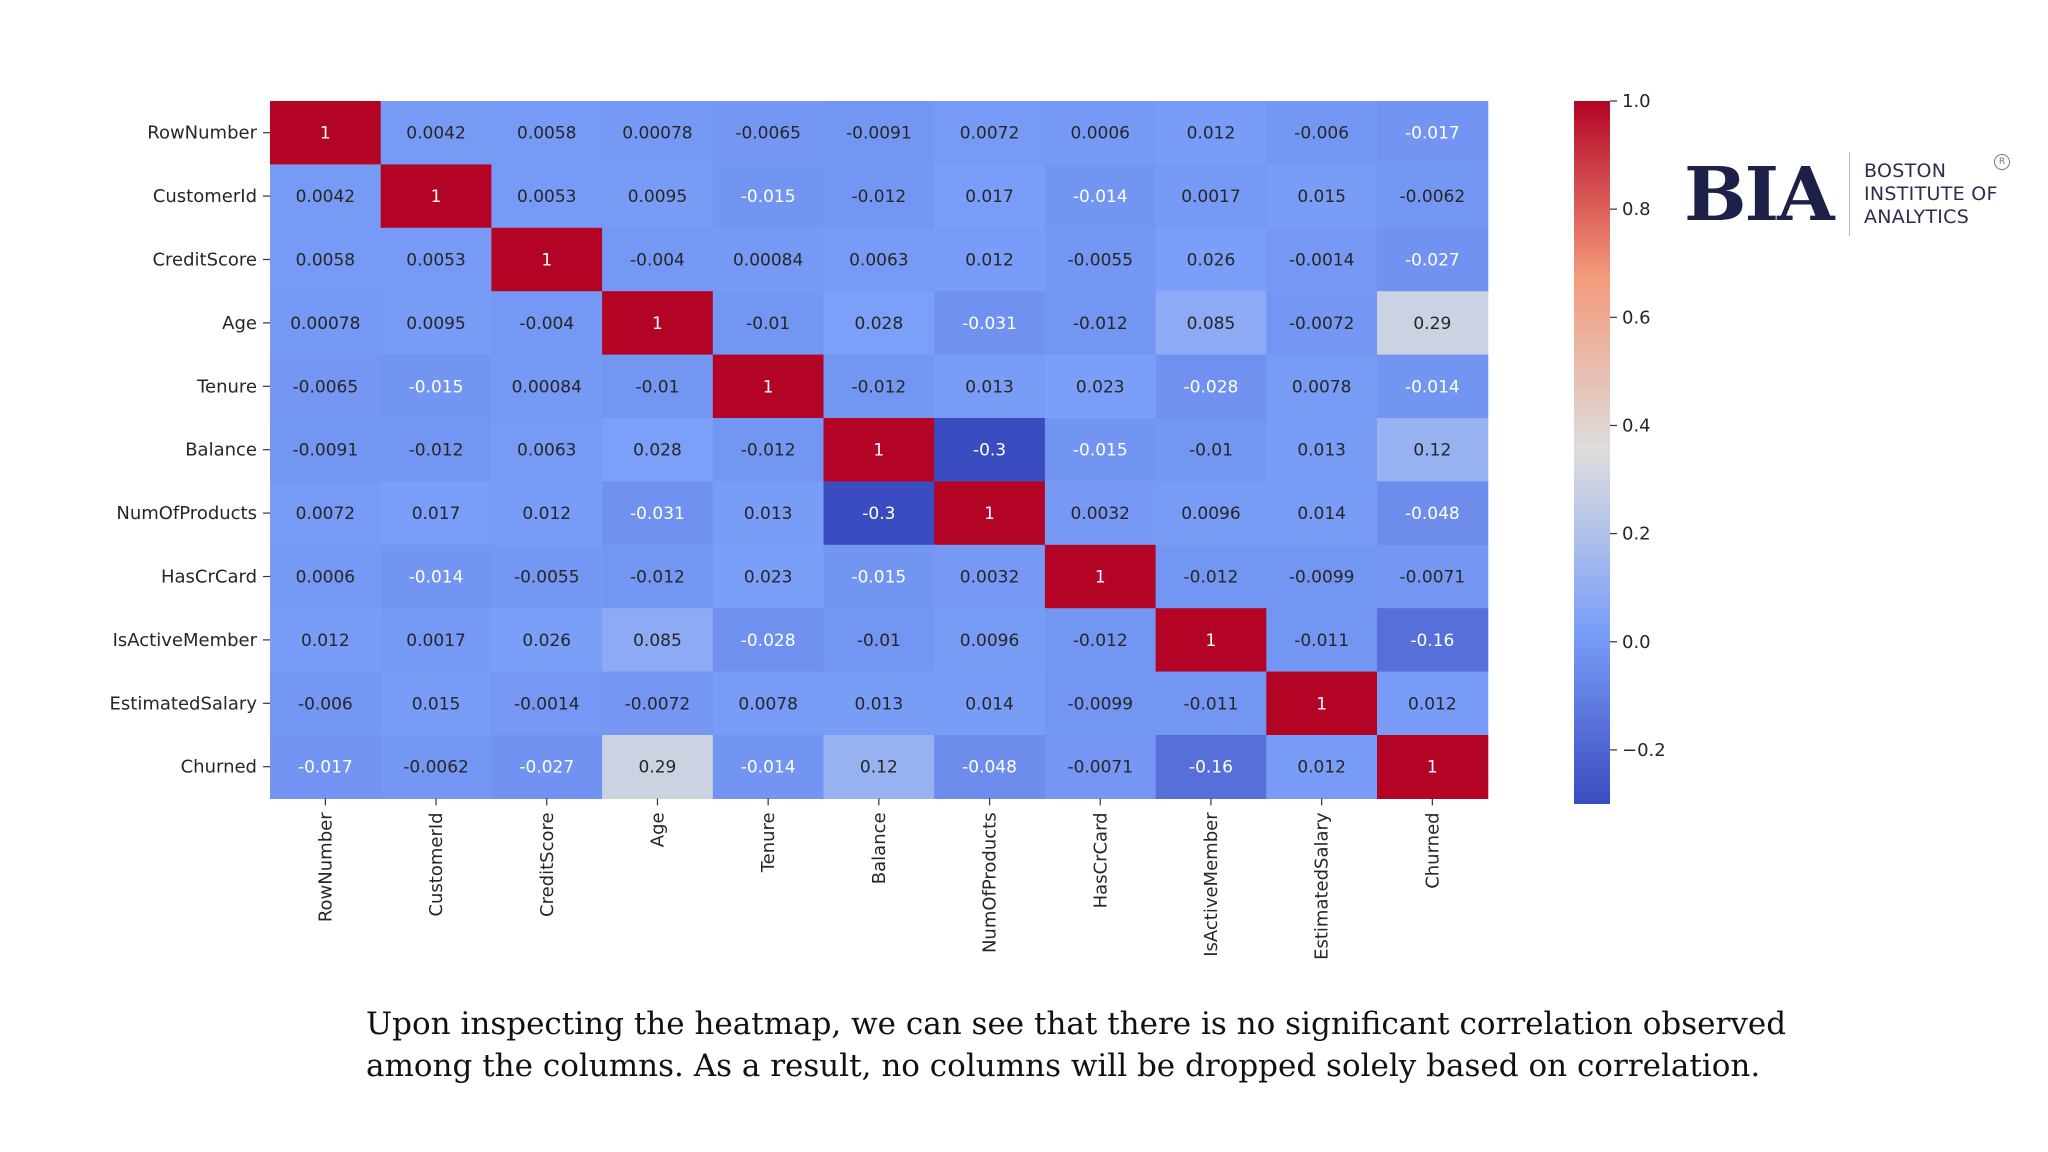  What do you see at coordinates (1433, 578) in the screenshot?
I see `cell-value-label: -0.0071` at bounding box center [1433, 578].